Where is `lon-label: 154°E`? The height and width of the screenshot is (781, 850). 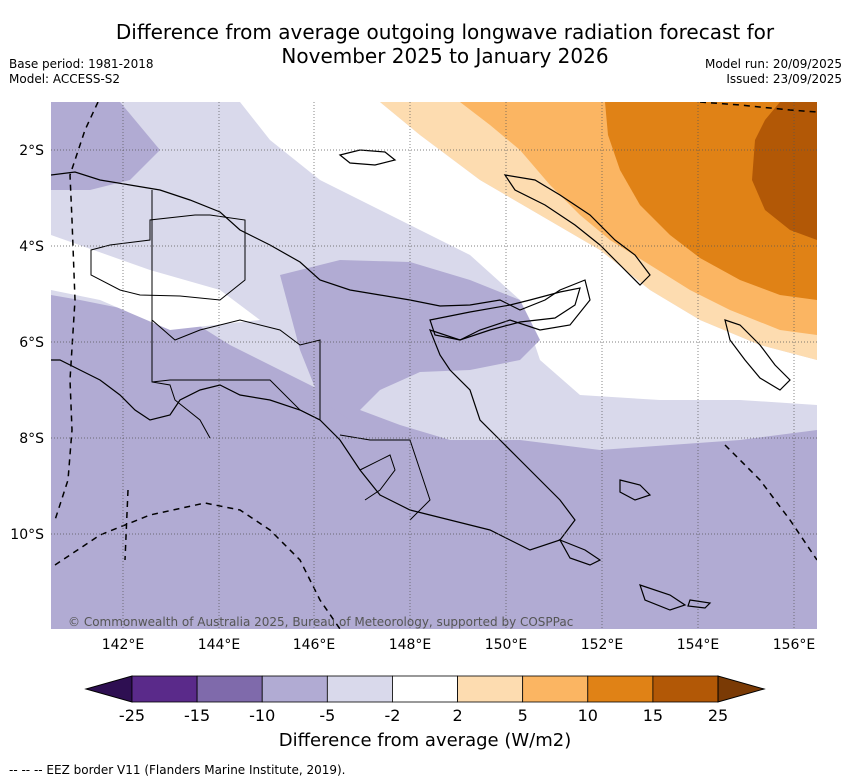
lon-label: 154°E is located at coordinates (698, 645).